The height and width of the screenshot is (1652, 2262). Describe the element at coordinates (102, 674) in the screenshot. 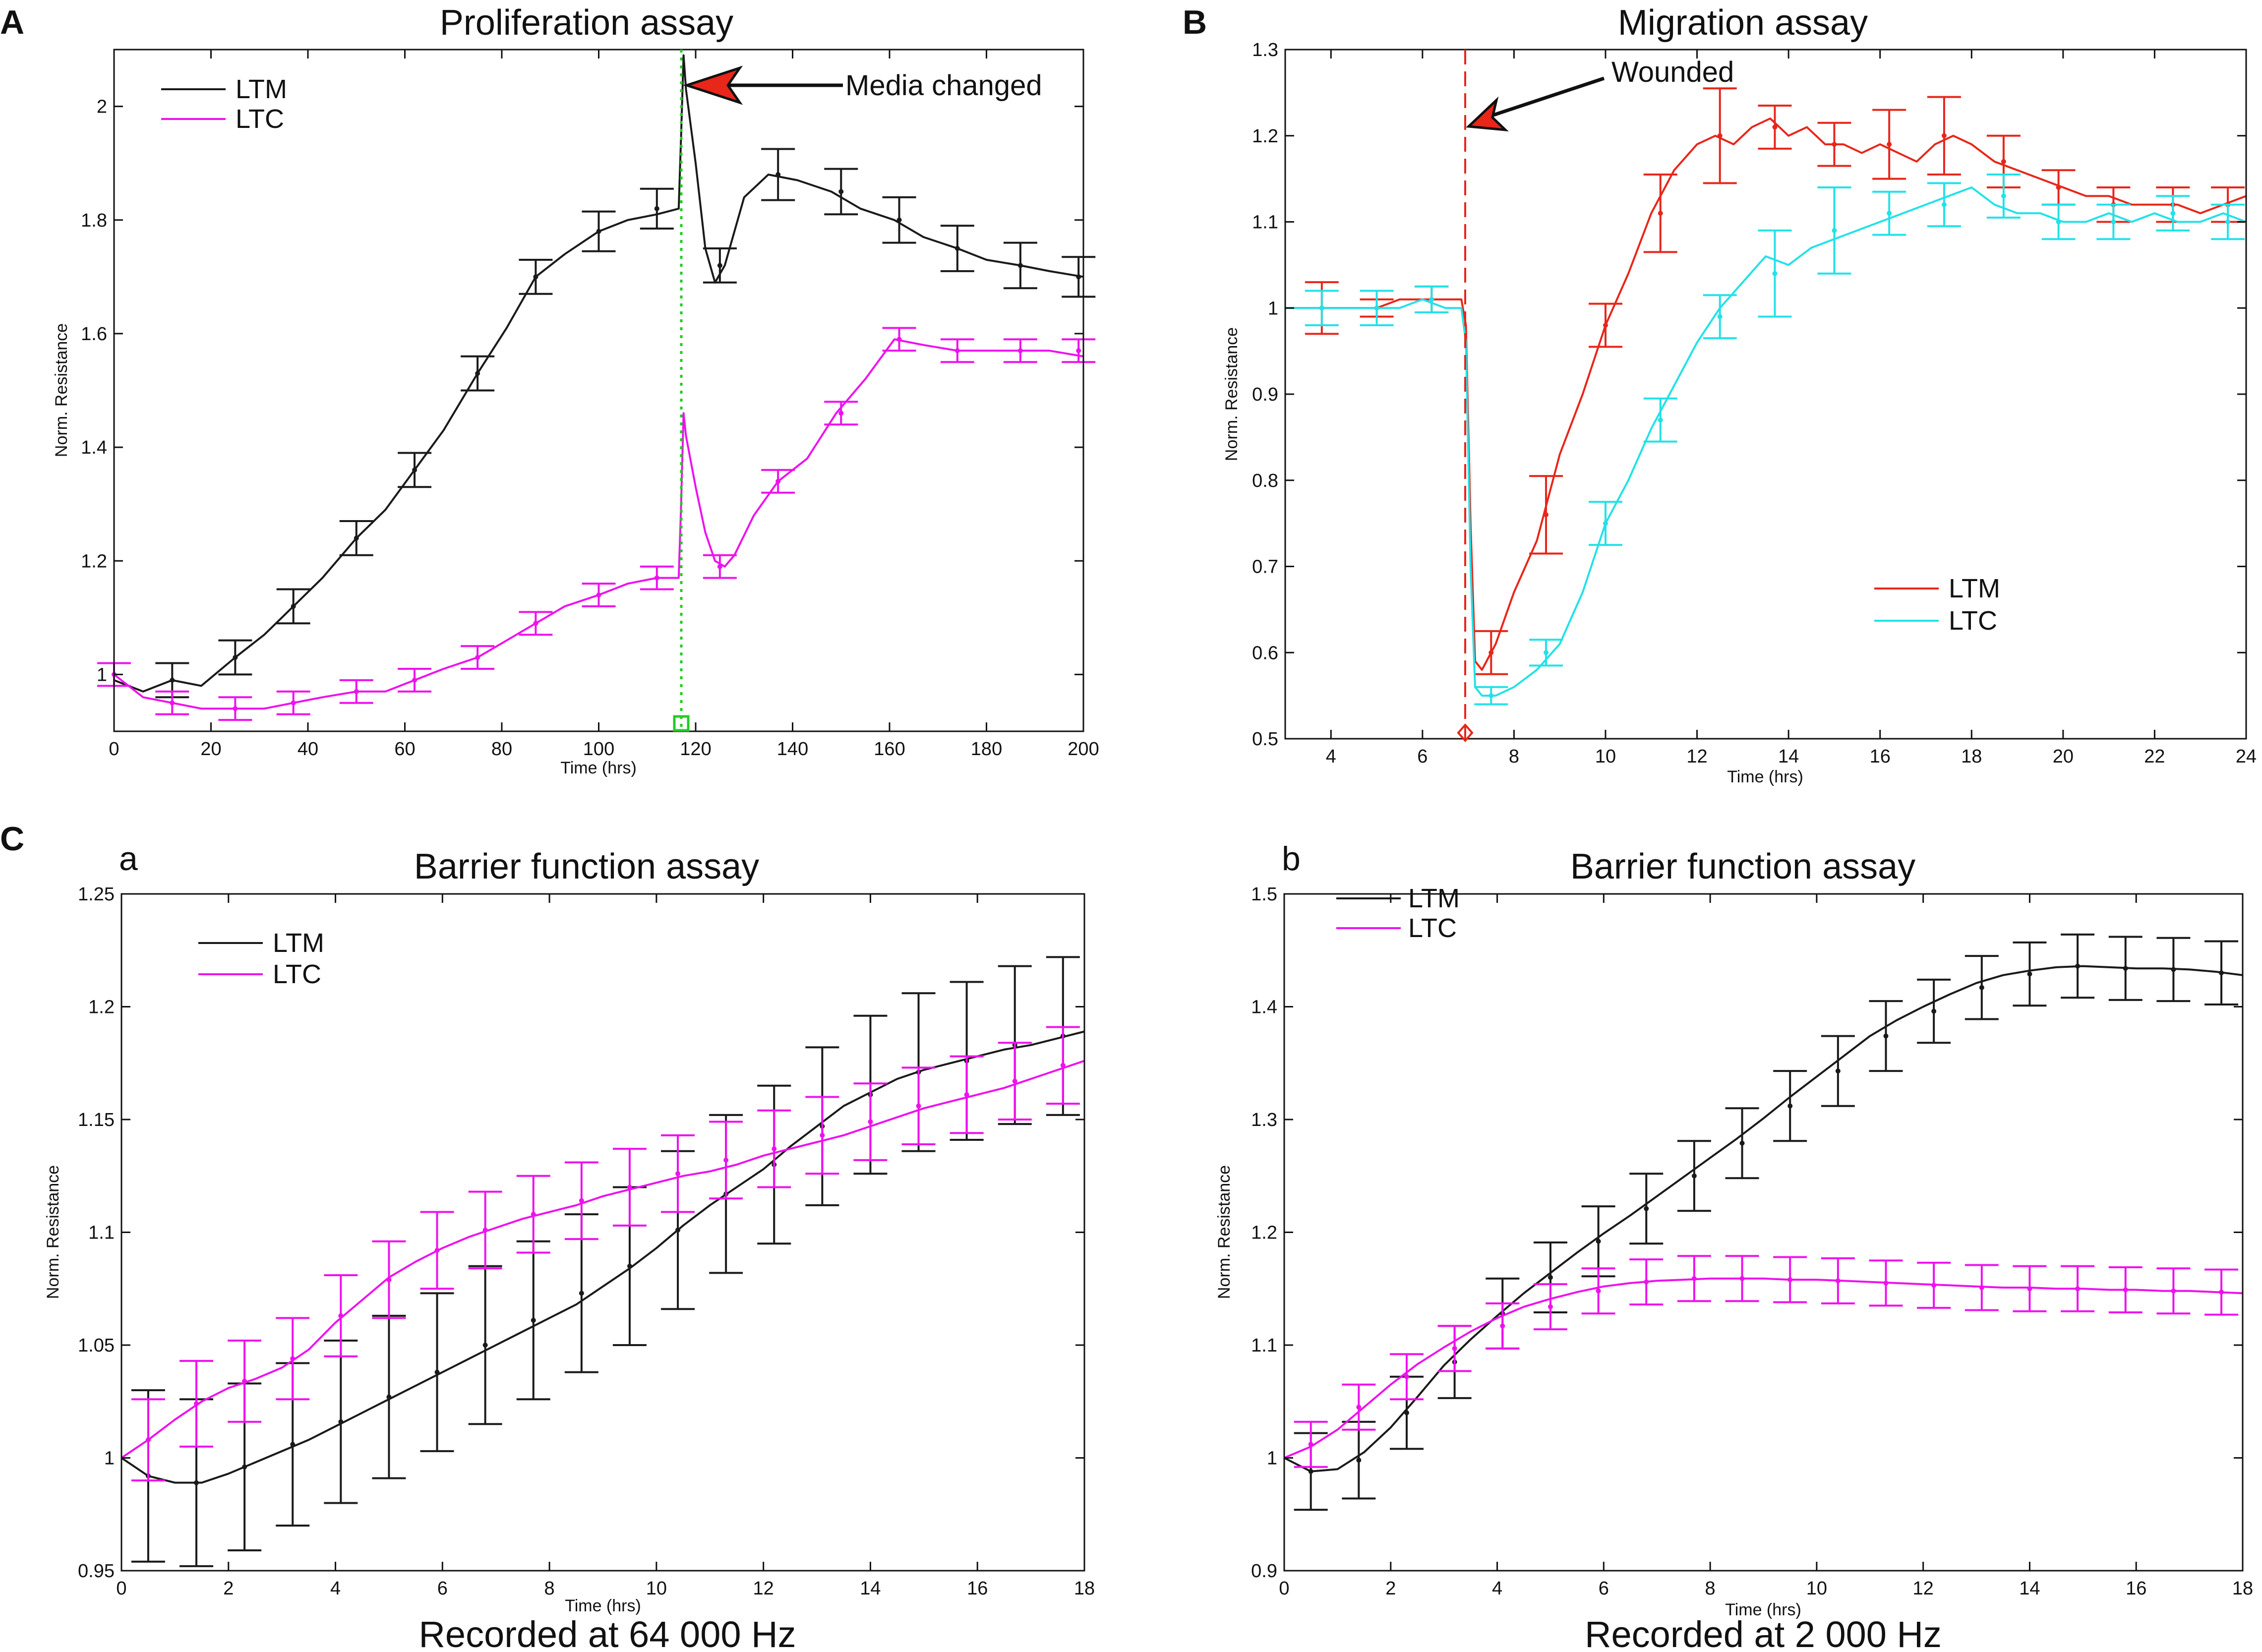

I see `chart-a-ytick-label: 1` at that location.